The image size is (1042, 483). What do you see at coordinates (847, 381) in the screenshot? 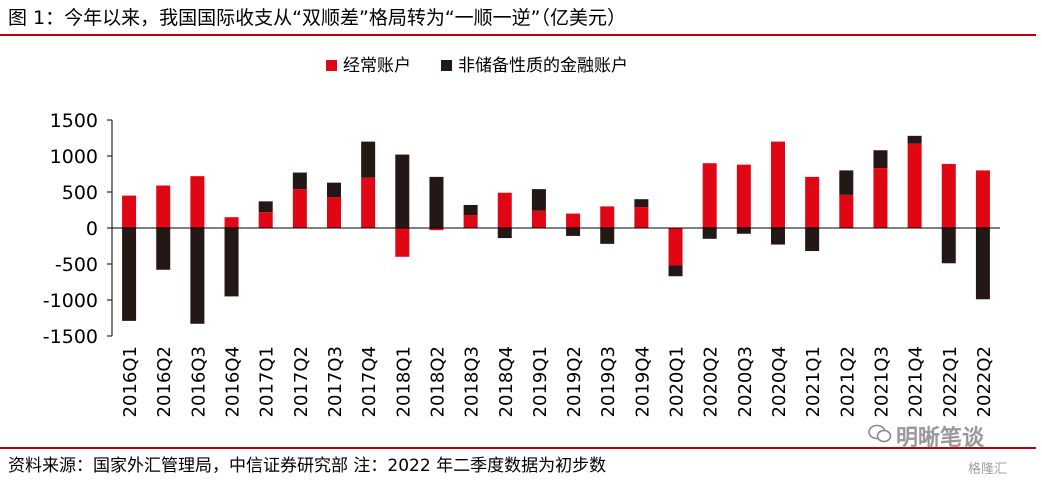
I see `x-tick-label: 2021Q2` at bounding box center [847, 381].